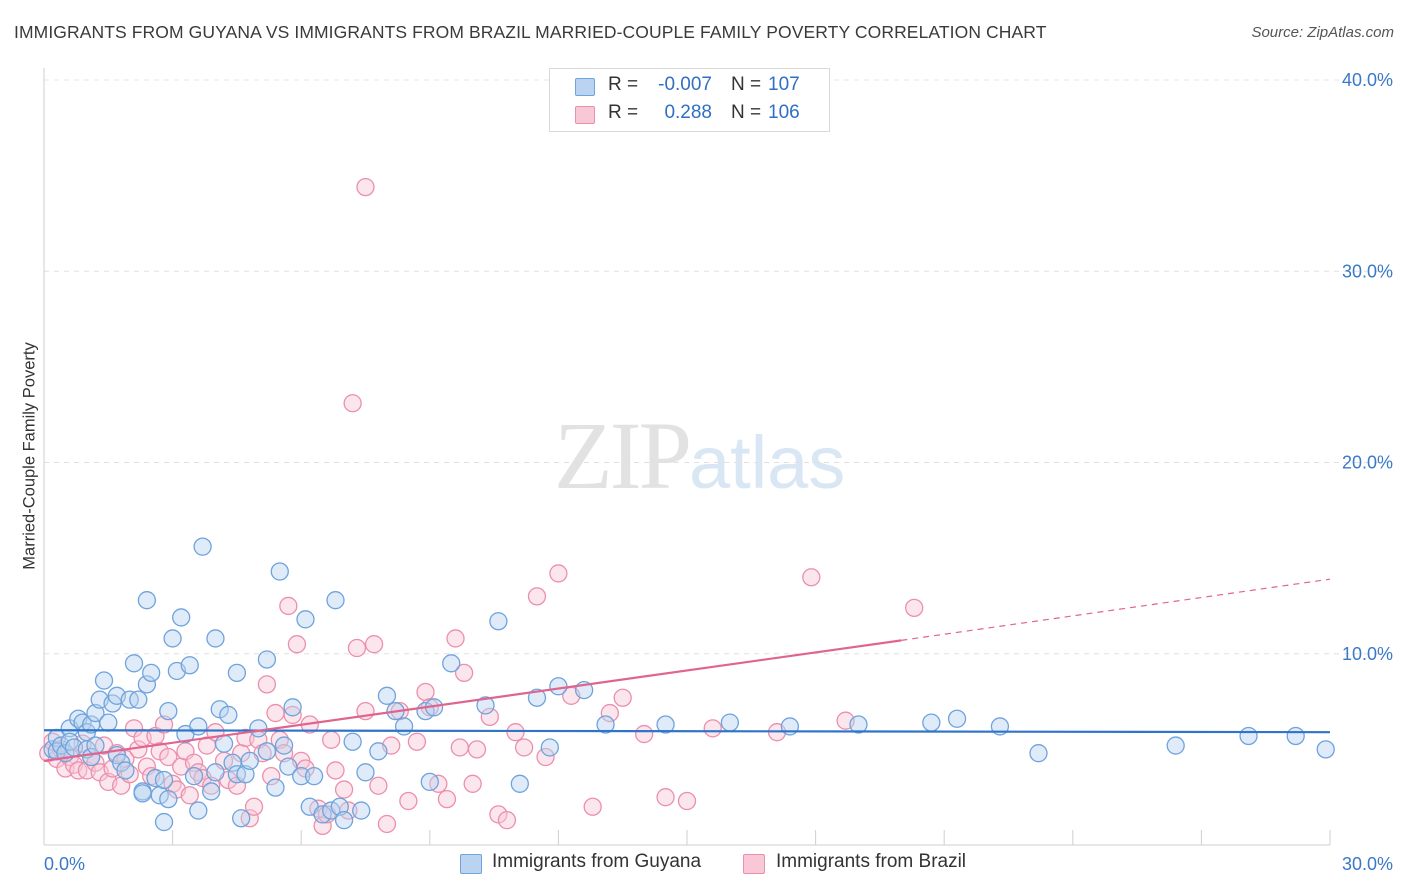 The image size is (1406, 892). What do you see at coordinates (746, 112) in the screenshot?
I see `legend-n-label: N =` at bounding box center [746, 112].